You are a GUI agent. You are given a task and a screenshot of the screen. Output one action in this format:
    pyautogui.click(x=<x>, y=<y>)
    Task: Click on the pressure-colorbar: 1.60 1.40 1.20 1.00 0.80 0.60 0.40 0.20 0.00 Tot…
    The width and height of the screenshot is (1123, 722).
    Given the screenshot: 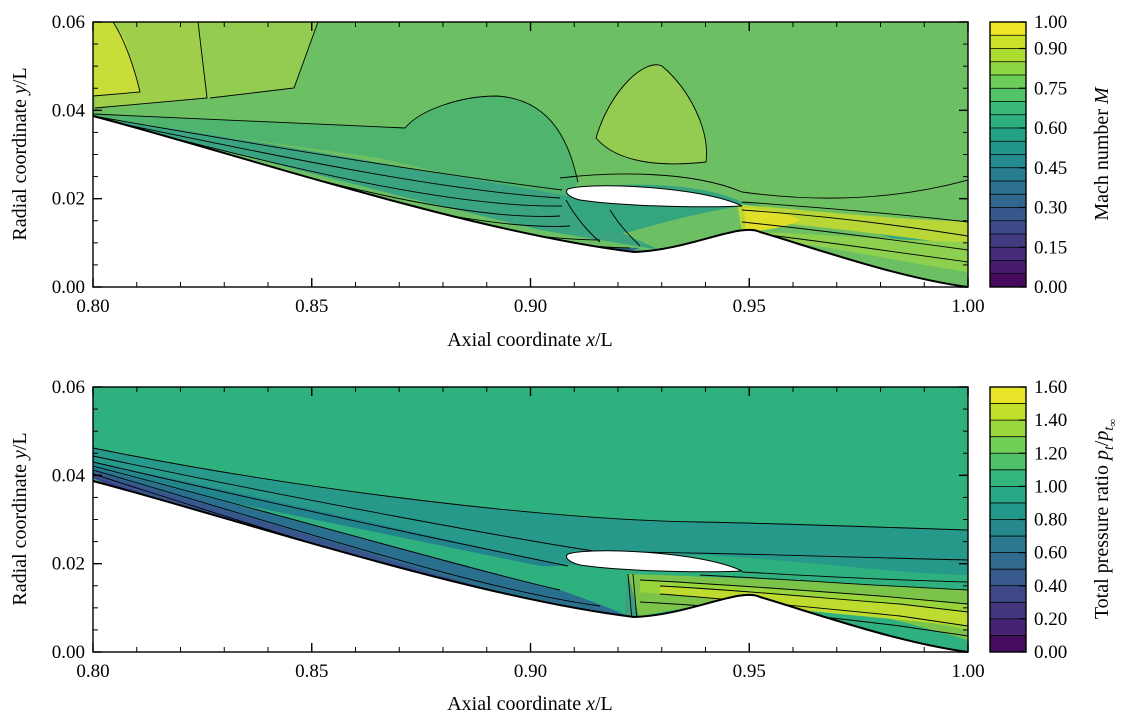 What is the action you would take?
    pyautogui.click(x=1054, y=520)
    